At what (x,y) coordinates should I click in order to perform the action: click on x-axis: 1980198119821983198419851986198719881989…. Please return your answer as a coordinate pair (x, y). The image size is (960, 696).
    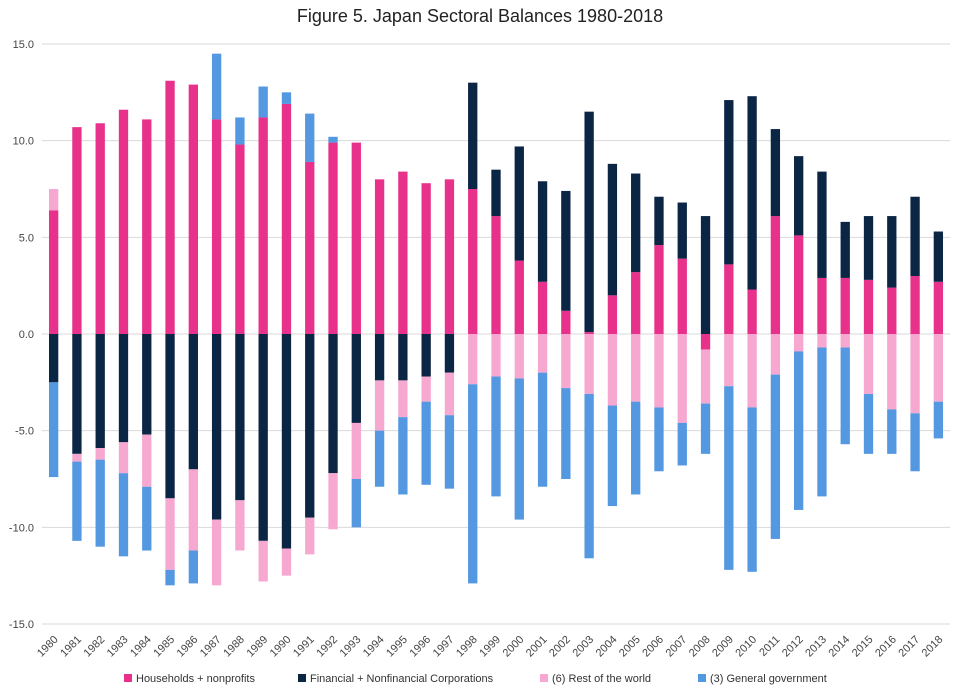
    Looking at the image, I should click on (490, 647).